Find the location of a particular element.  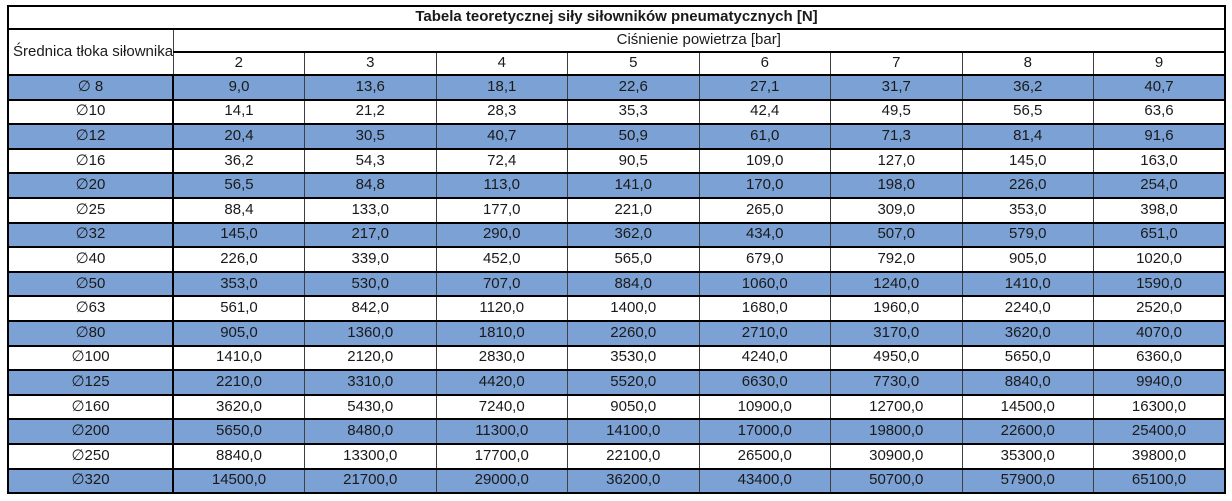

force-value-cell: 40,7 is located at coordinates (1159, 87).